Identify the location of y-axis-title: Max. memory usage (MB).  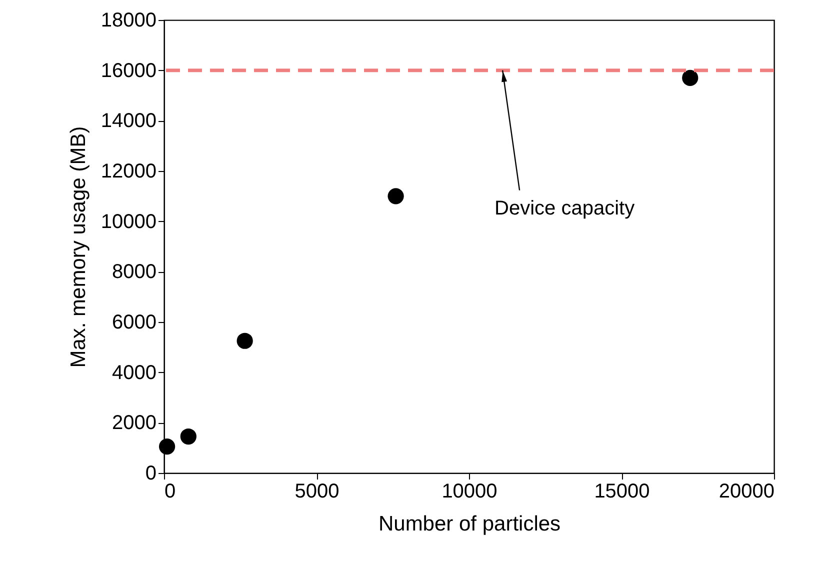
(78, 247).